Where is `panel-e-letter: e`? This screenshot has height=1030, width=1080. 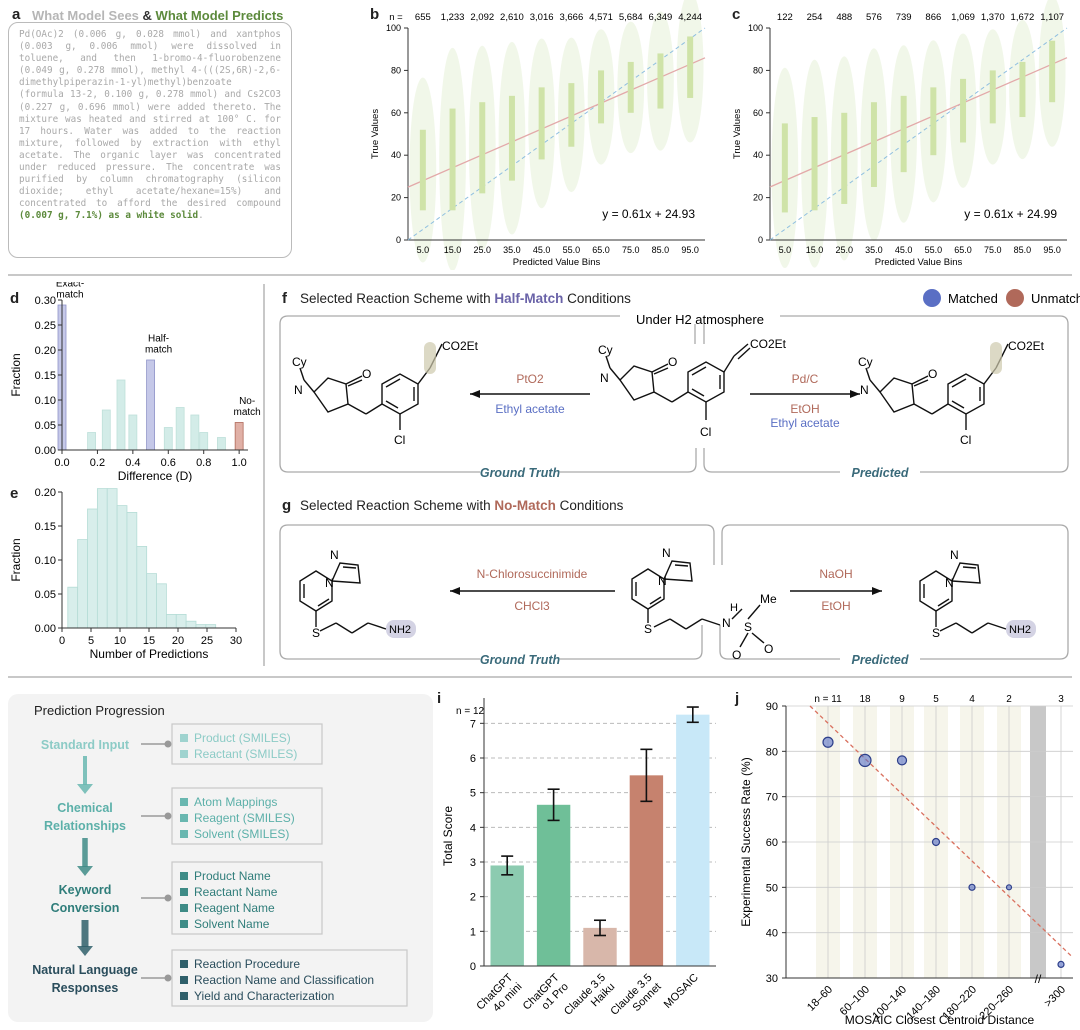 panel-e-letter: e is located at coordinates (14, 493).